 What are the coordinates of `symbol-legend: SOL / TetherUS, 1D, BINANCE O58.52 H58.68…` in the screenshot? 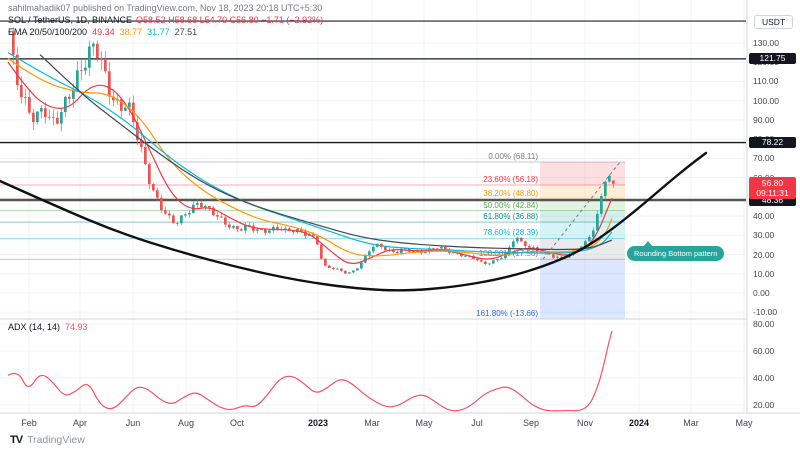 It's located at (165, 20).